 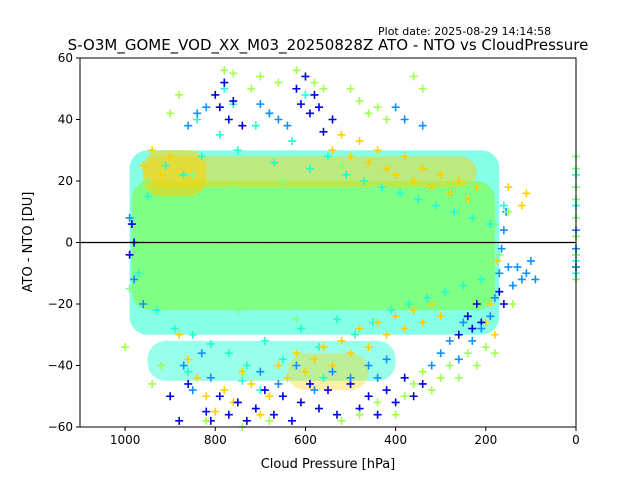 I want to click on x-tick-label: 200, so click(x=485, y=440).